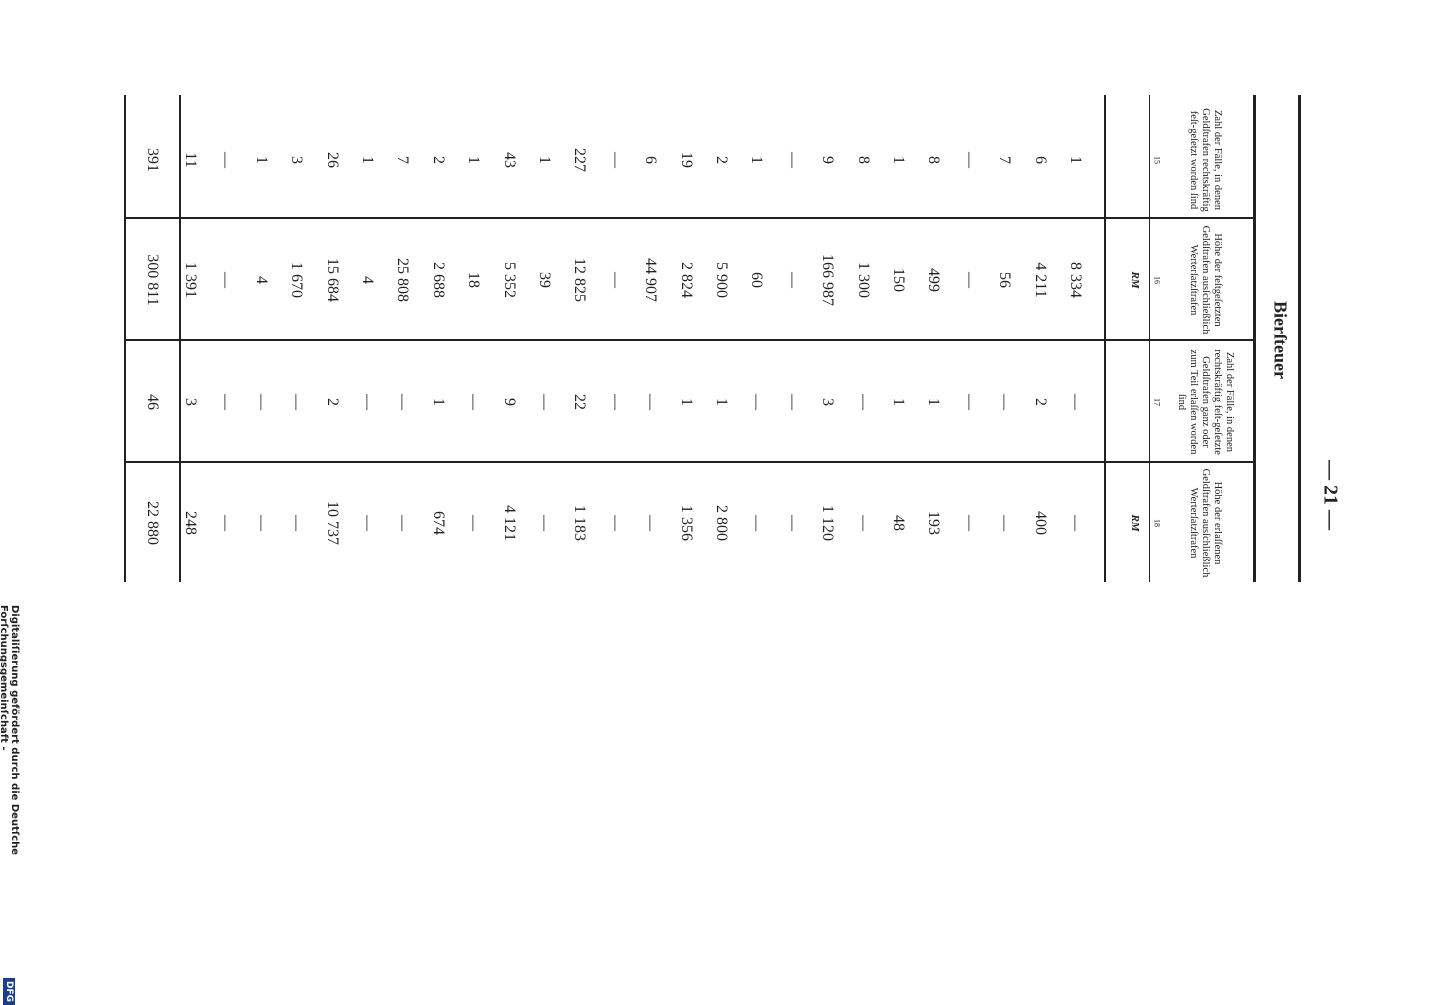  Describe the element at coordinates (580, 280) in the screenshot. I see `cell: 12 825` at that location.